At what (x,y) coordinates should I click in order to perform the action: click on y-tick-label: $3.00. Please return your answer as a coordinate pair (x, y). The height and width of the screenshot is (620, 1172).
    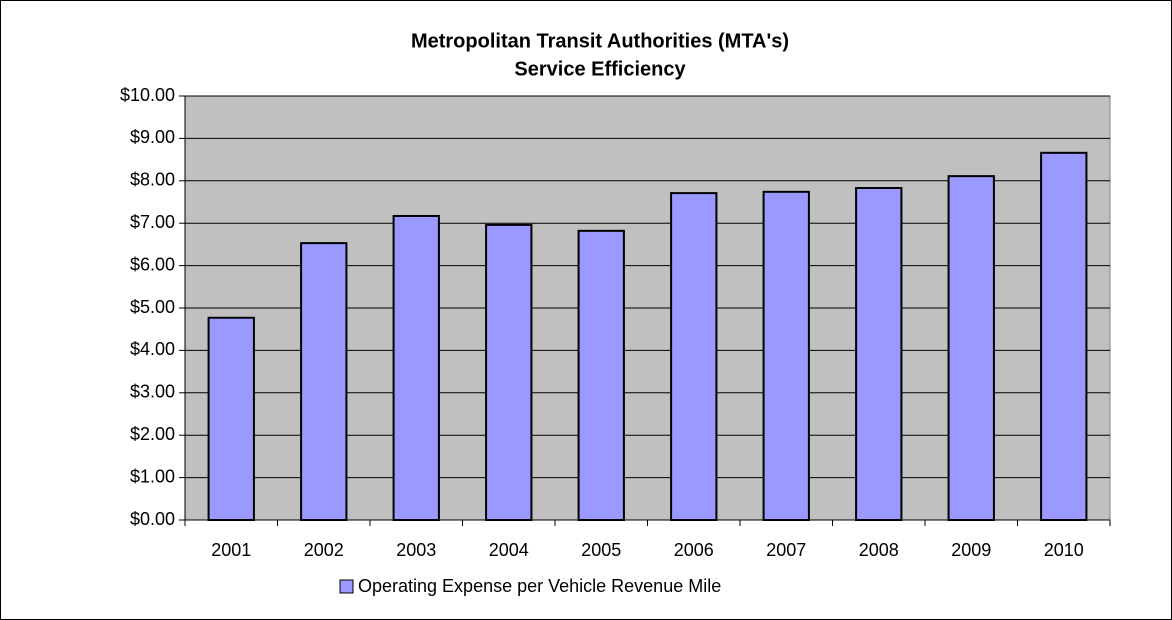
    Looking at the image, I should click on (152, 392).